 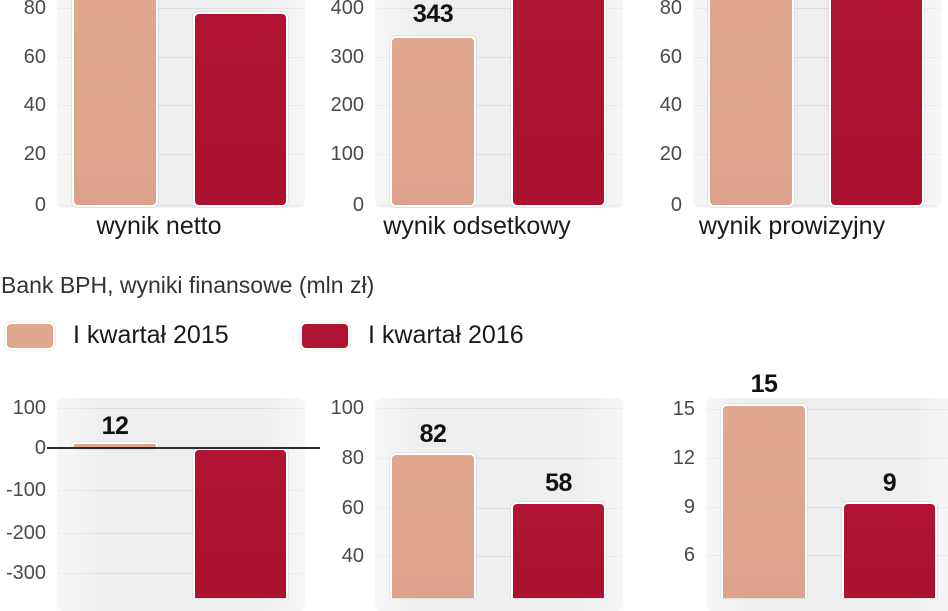 I want to click on value-label-2015: 15, so click(x=764, y=384).